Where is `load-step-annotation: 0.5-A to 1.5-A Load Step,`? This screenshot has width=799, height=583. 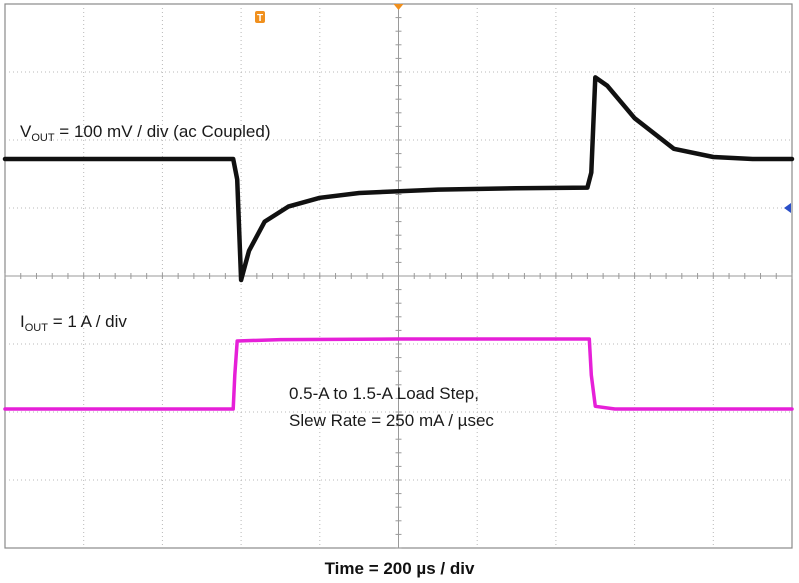 load-step-annotation: 0.5-A to 1.5-A Load Step, is located at coordinates (384, 393).